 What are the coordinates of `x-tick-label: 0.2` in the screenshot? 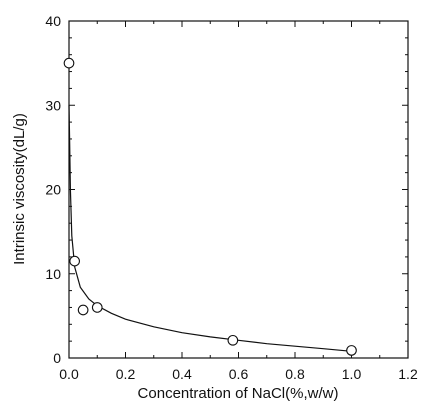 It's located at (126, 374).